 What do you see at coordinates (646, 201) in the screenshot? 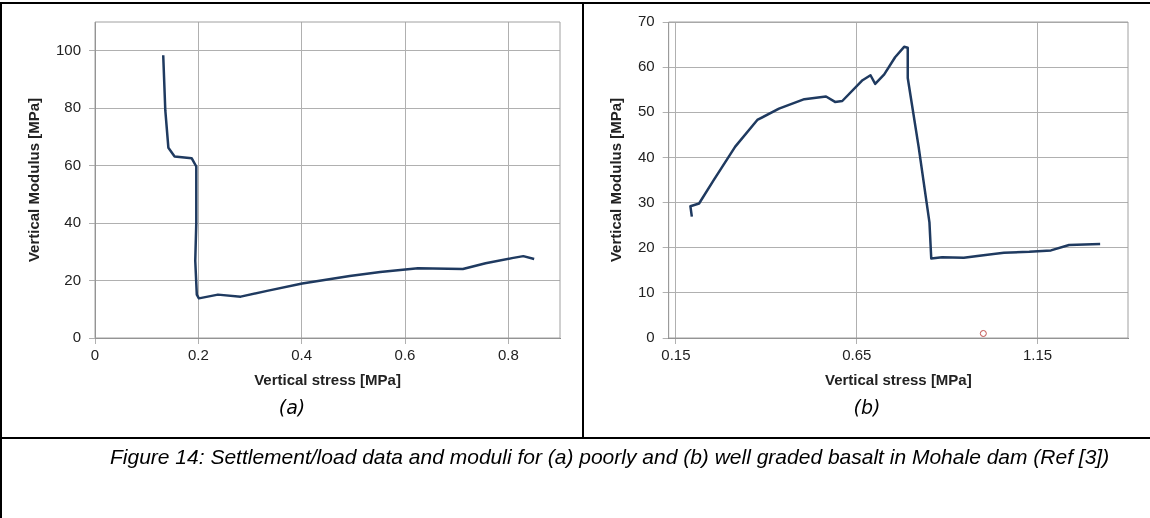
I see `y-tick-label: 30` at bounding box center [646, 201].